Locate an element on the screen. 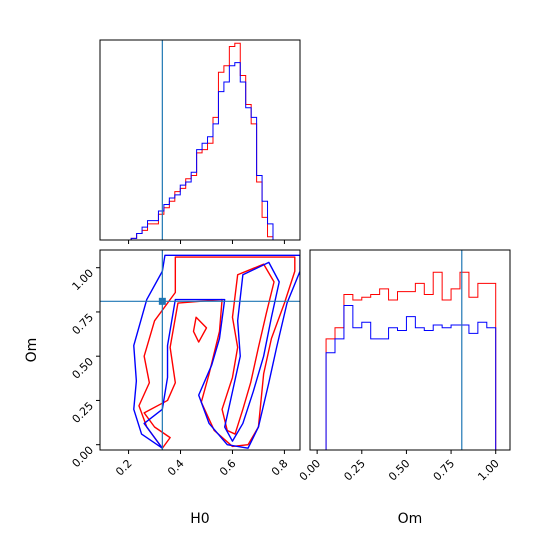  hist-om-series is located at coordinates (411, 350).